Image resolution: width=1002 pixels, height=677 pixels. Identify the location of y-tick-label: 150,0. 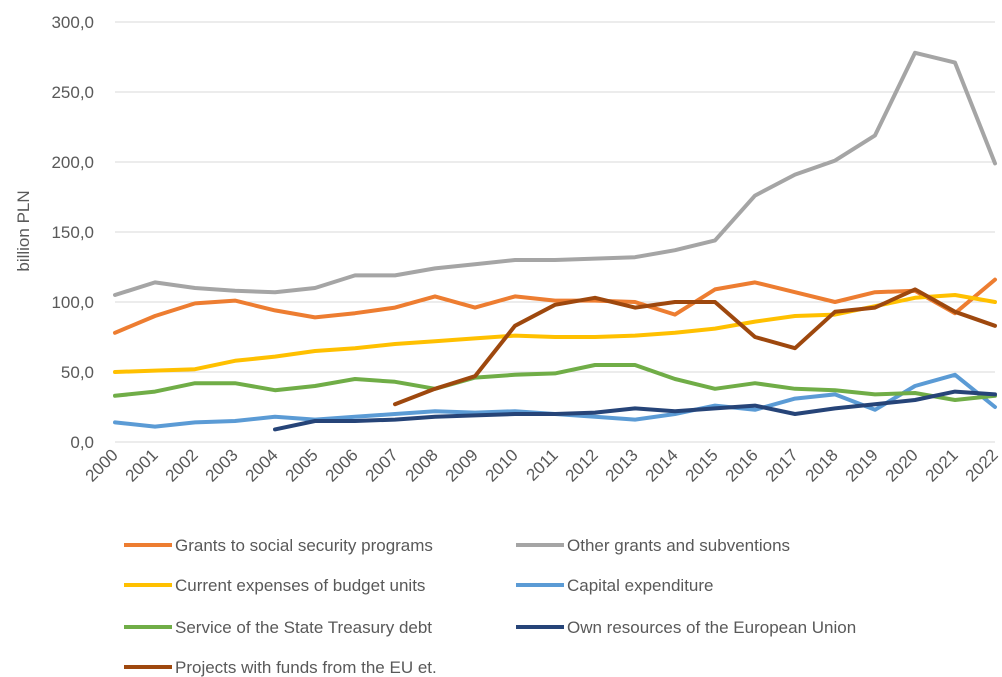
(72, 232).